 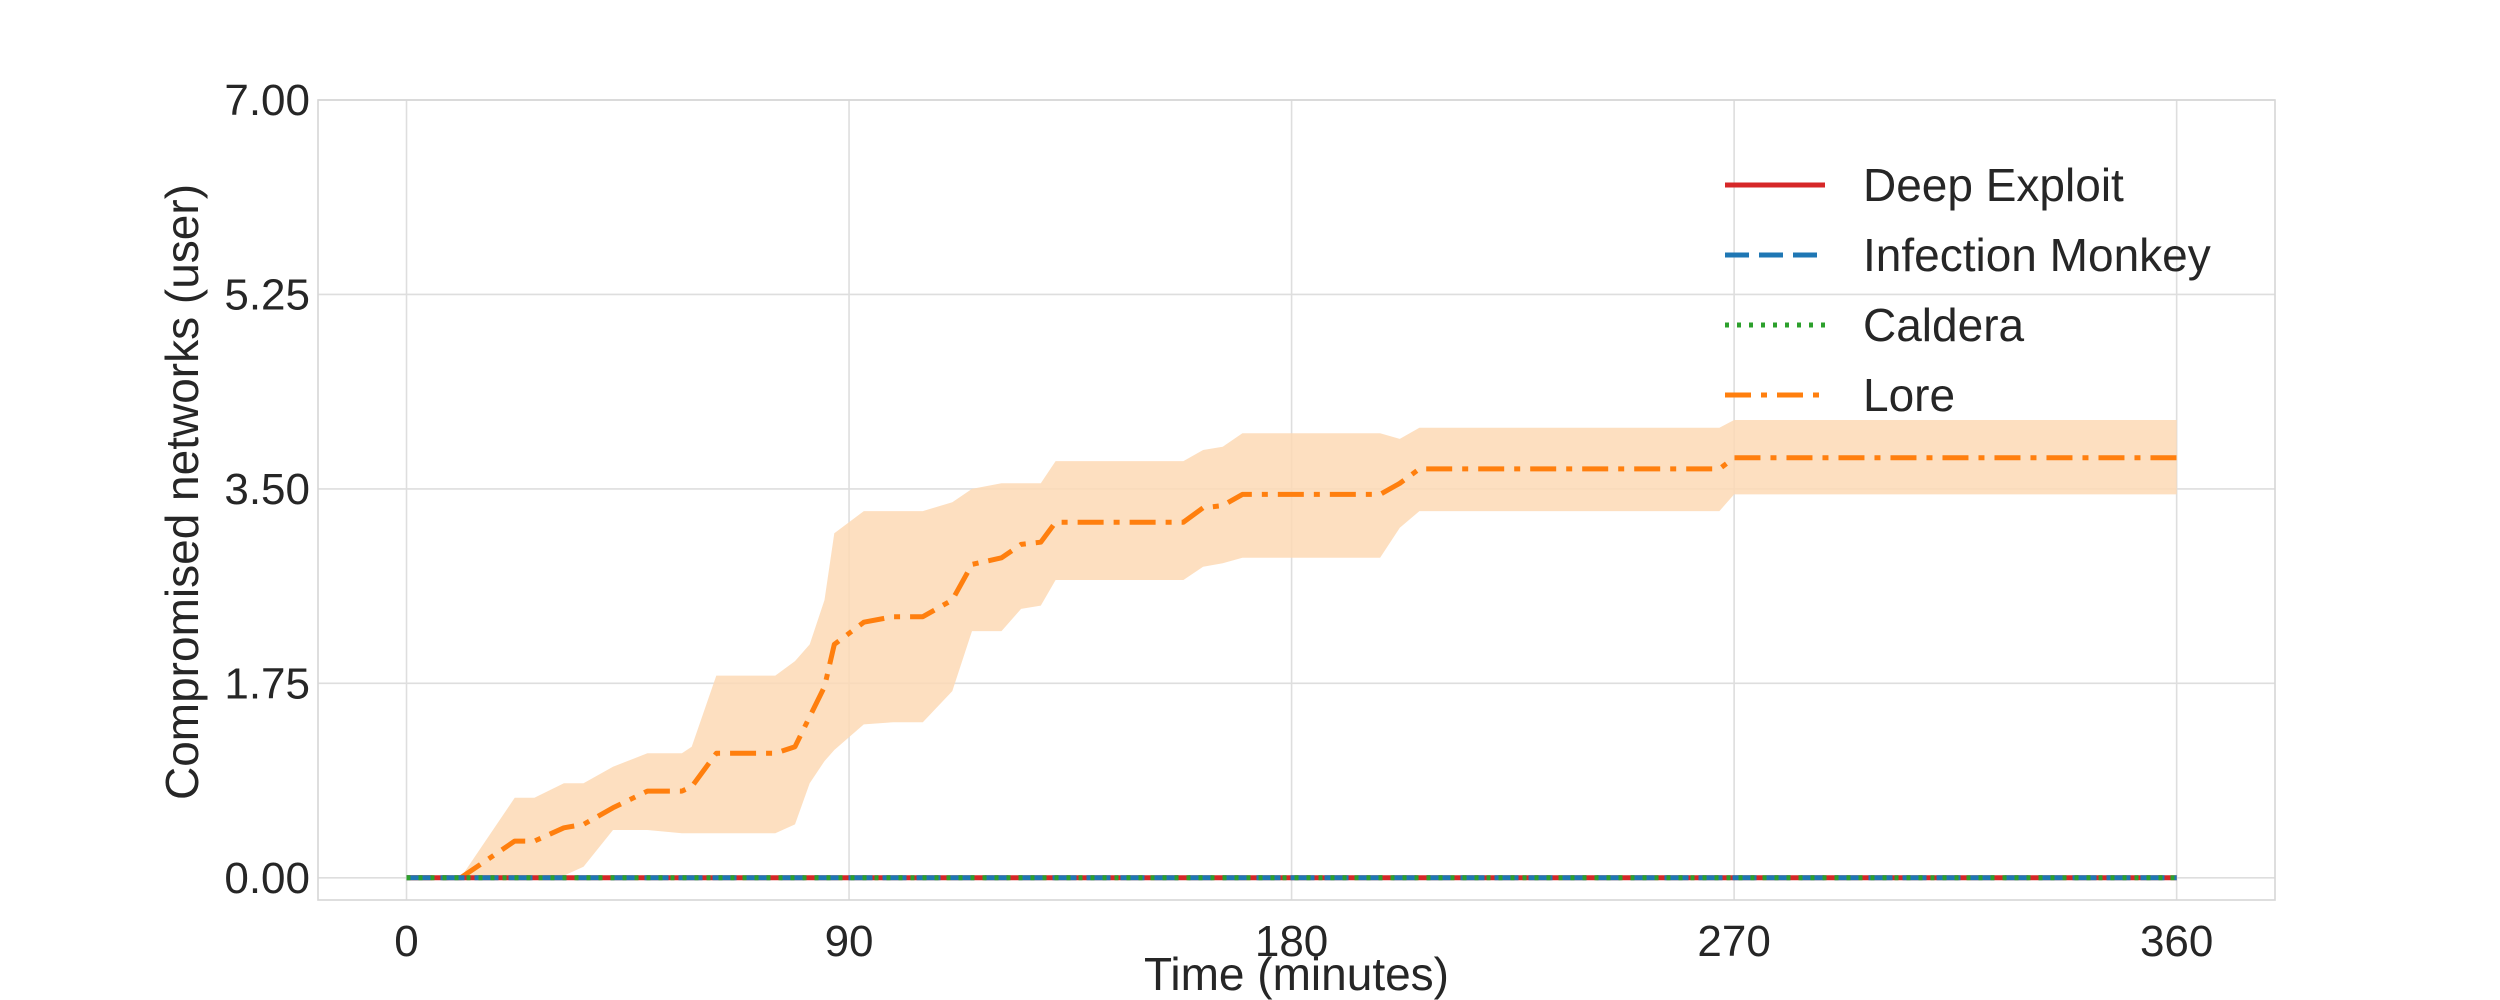 What do you see at coordinates (1909, 395) in the screenshot?
I see `legend-label: Lore` at bounding box center [1909, 395].